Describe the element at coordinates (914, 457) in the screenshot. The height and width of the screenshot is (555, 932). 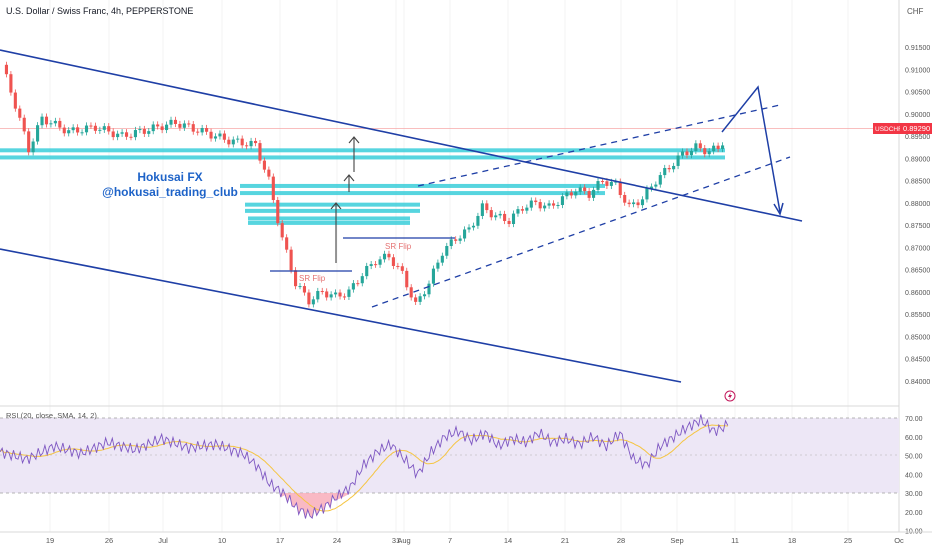
I see `rsi-tick-label: 50.00` at that location.